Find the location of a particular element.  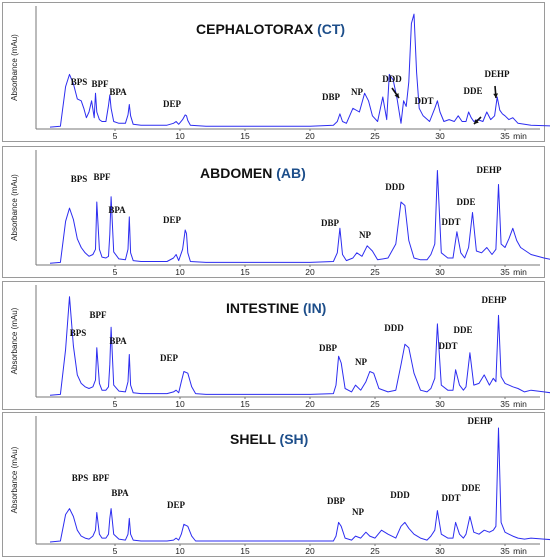

panel-title: ABDOMEN (AB) is located at coordinates (253, 173).